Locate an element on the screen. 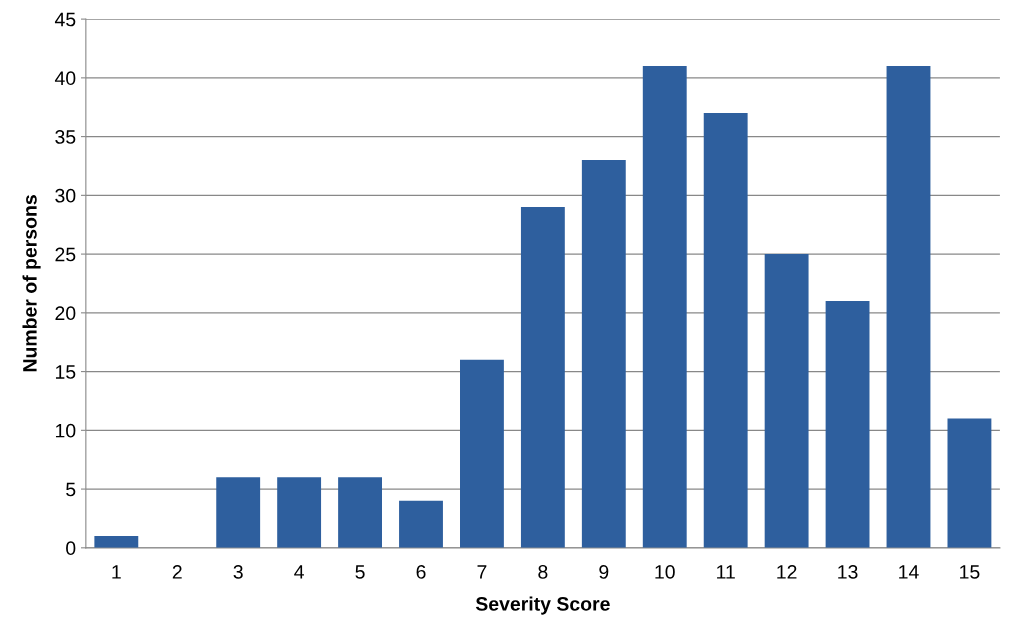 This screenshot has width=1010, height=637. y-tick-label: 5 is located at coordinates (71, 489).